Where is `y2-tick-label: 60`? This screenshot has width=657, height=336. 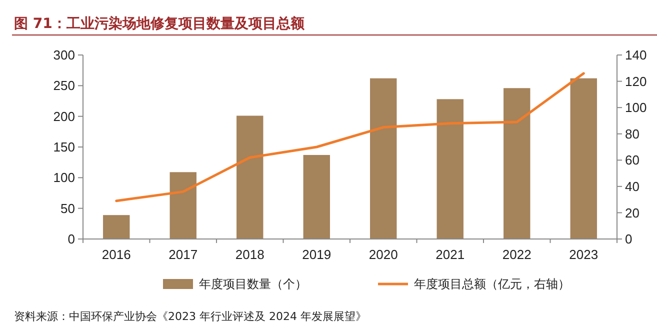 y2-tick-label: 60 is located at coordinates (632, 160).